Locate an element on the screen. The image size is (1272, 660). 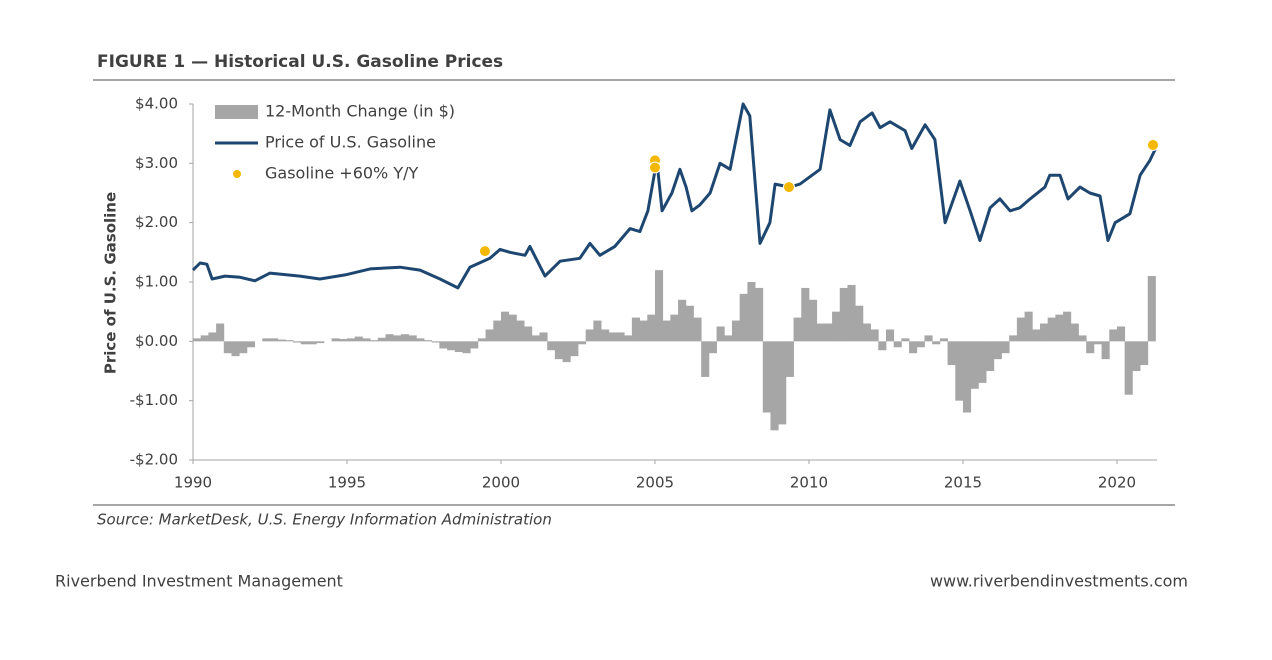
spike-dot is located at coordinates (484, 251).